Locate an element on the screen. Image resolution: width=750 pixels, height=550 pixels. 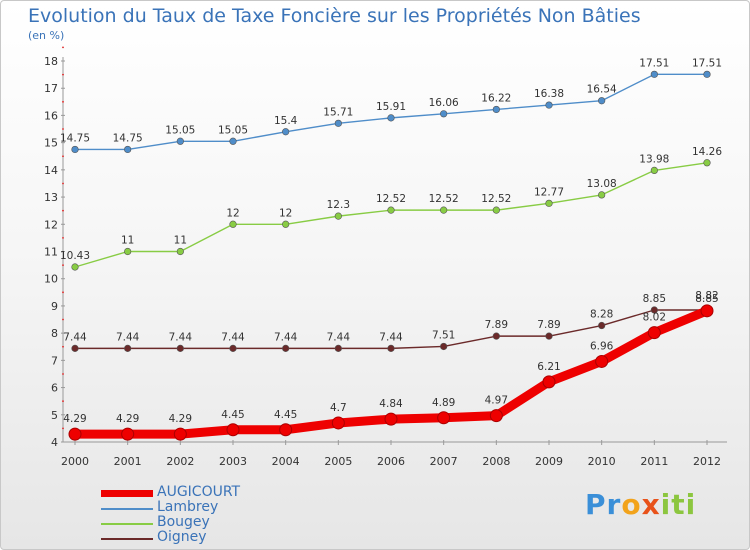
y-tick-label: 5 is located at coordinates (54, 415).